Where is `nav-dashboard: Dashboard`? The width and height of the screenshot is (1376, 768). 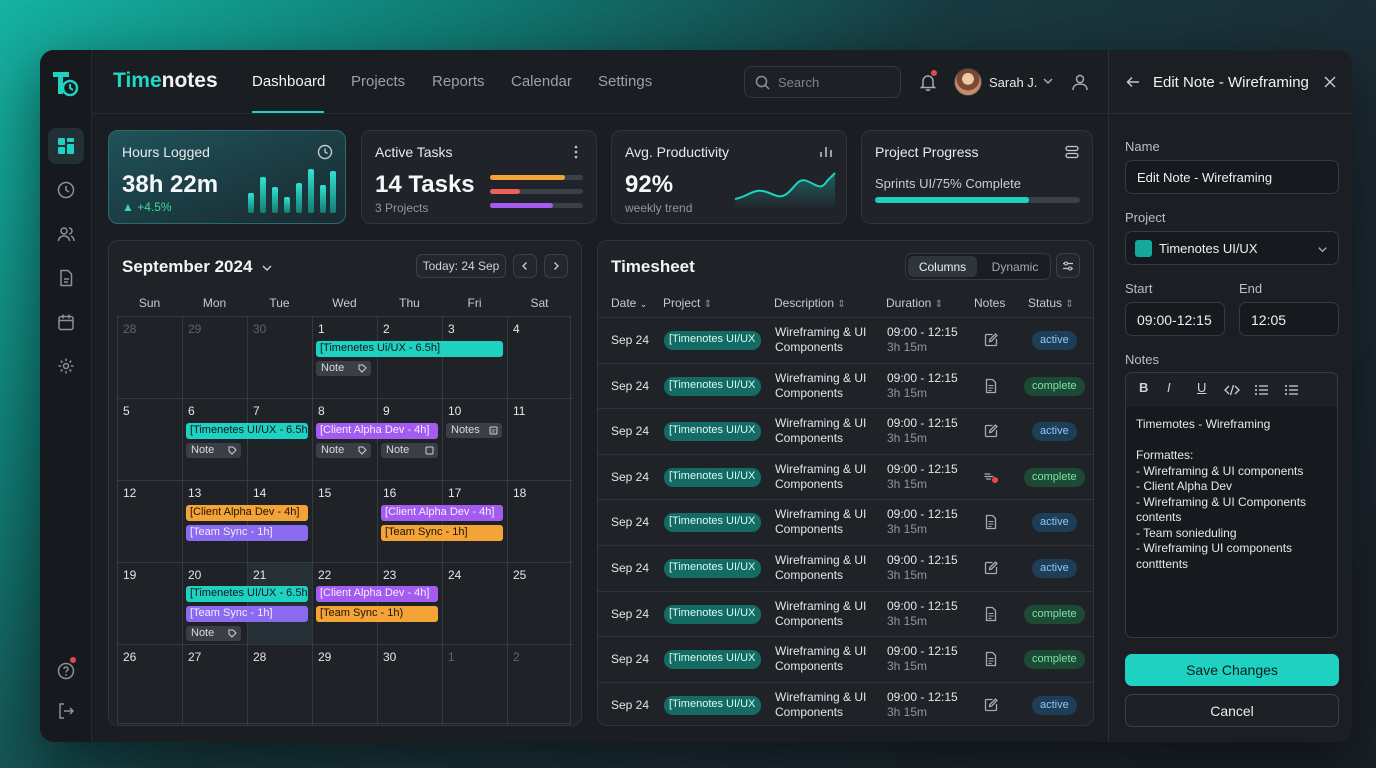
nav-dashboard: Dashboard is located at coordinates (289, 81).